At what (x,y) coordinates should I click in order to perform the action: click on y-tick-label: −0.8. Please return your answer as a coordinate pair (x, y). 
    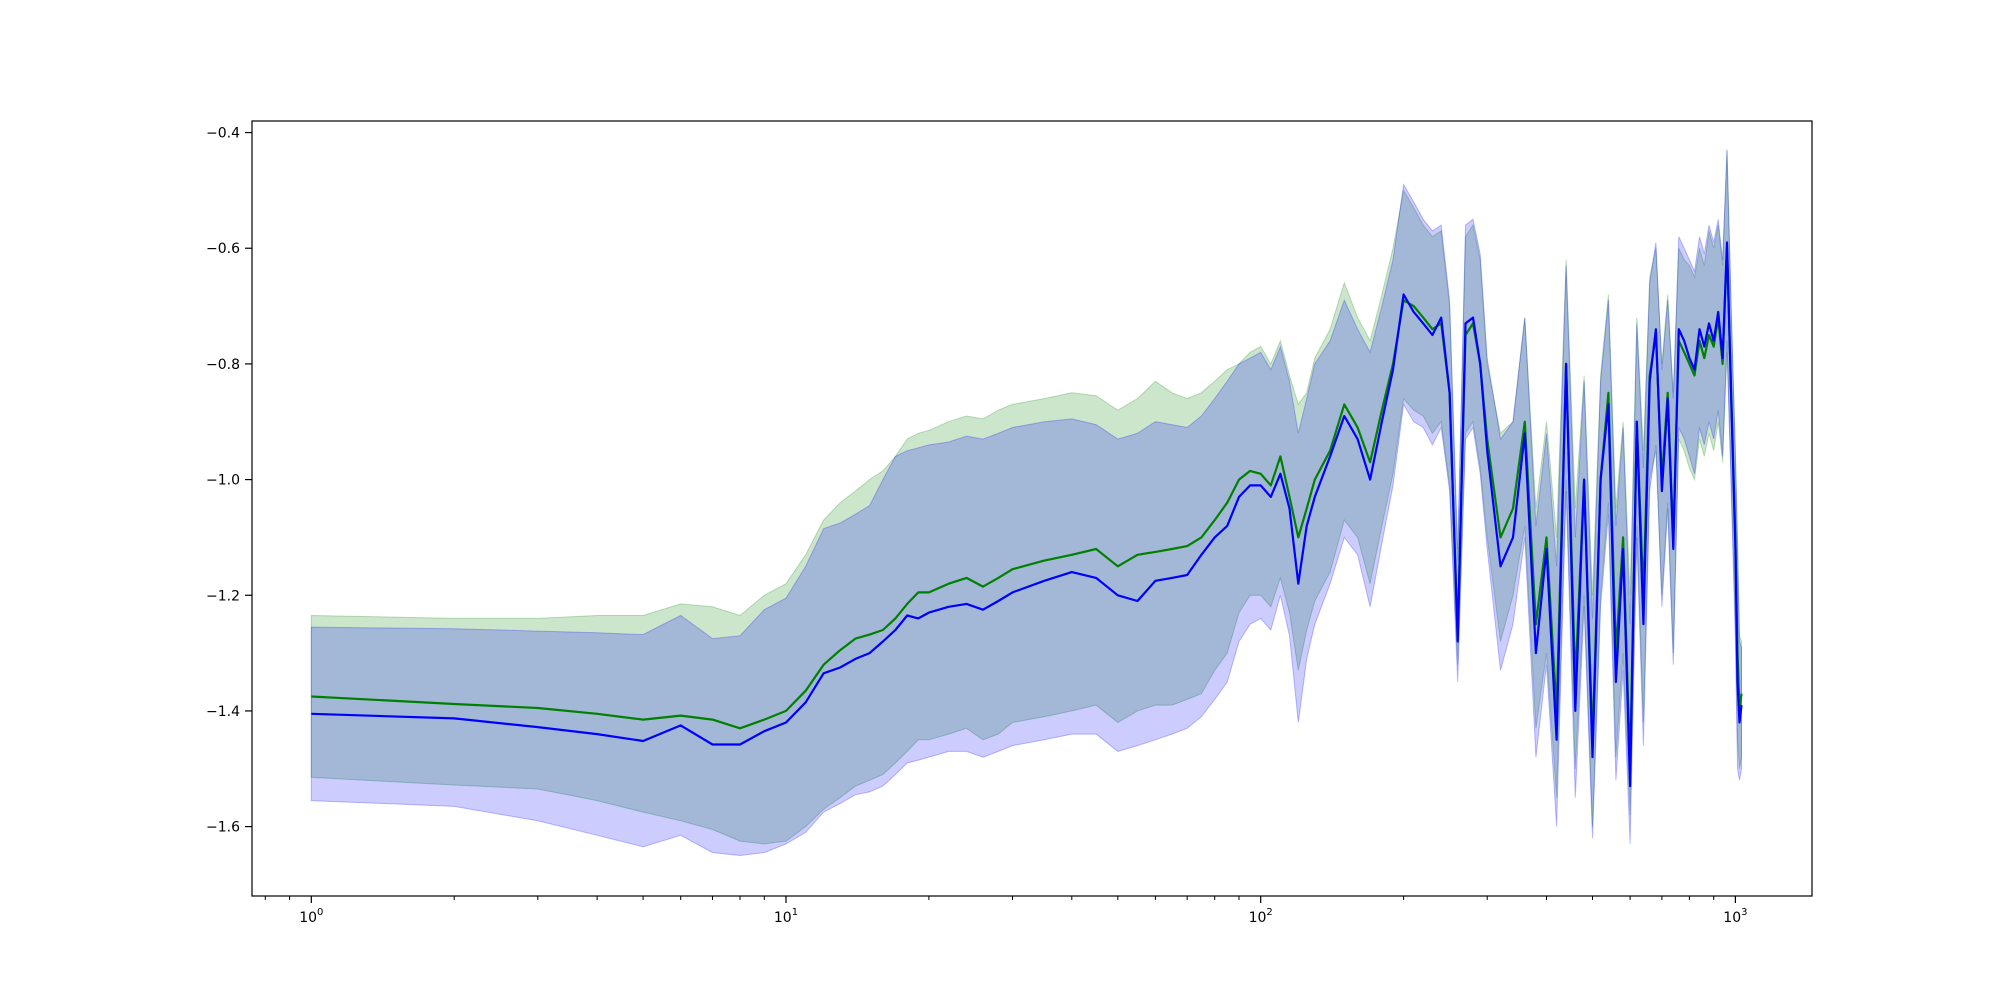
    Looking at the image, I should click on (223, 365).